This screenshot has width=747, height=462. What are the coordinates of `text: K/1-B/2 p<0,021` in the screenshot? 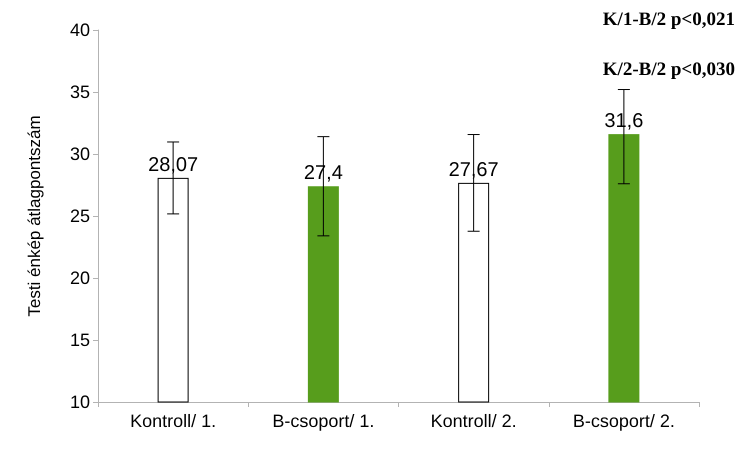 It's located at (669, 19).